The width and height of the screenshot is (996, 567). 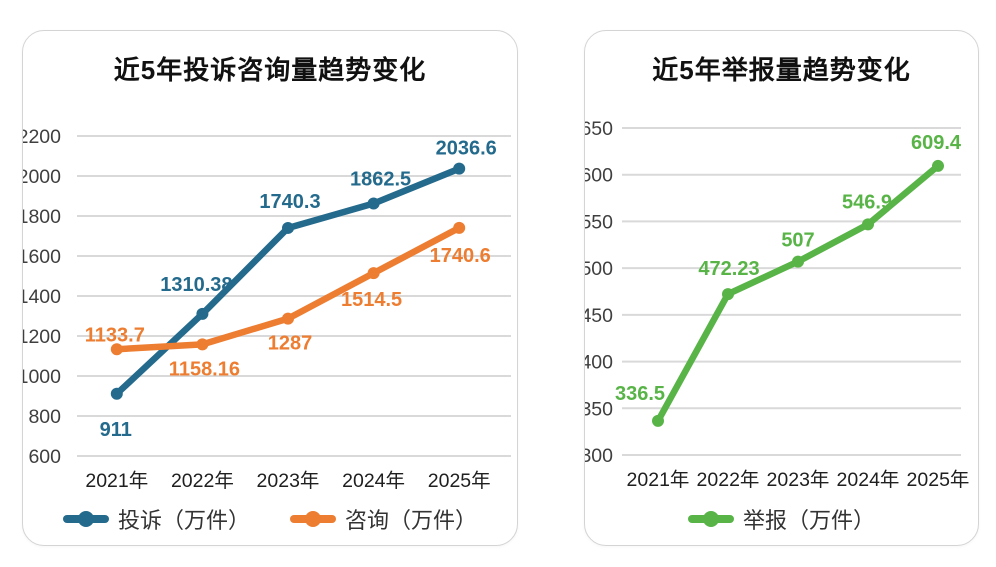 I want to click on data-point-label: 609.4, so click(x=936, y=143).